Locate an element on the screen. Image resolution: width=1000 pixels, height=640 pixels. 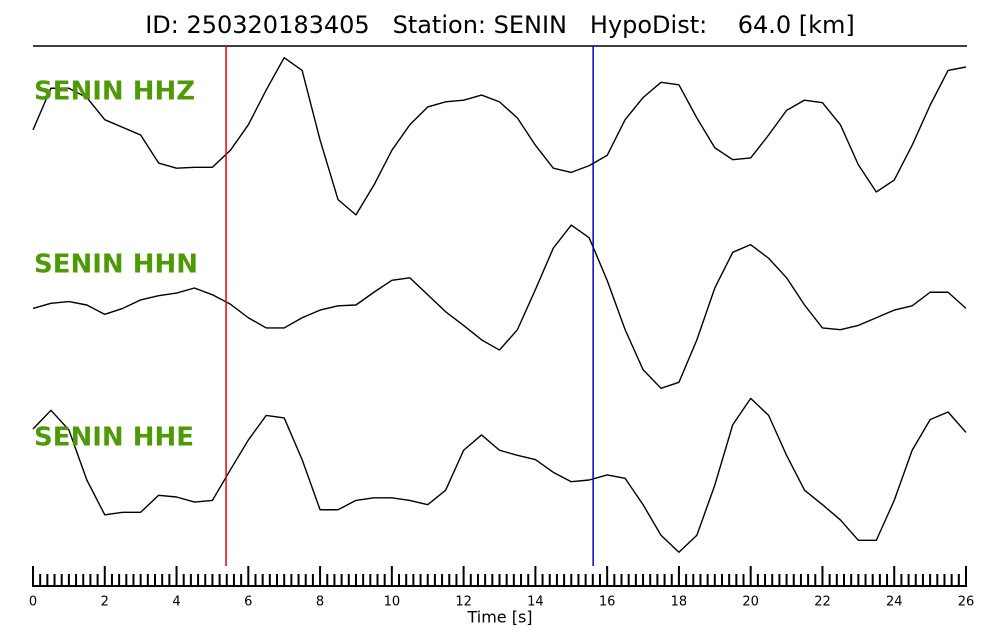
trace-label: SENIN HHN is located at coordinates (116, 265).